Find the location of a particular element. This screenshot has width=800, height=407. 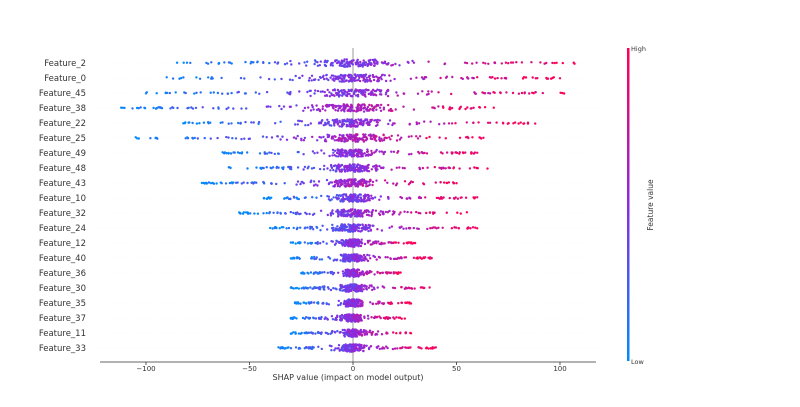

feature-label: Feature_49 is located at coordinates (62, 154).